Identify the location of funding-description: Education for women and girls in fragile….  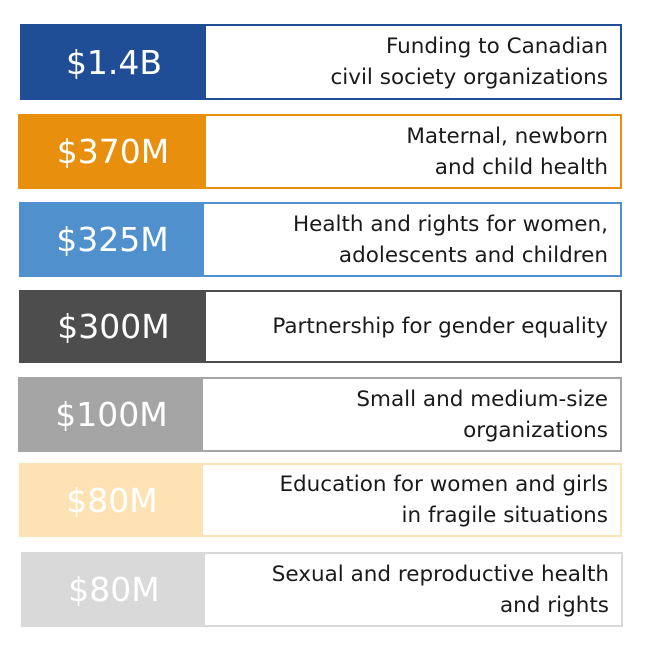
(411, 500).